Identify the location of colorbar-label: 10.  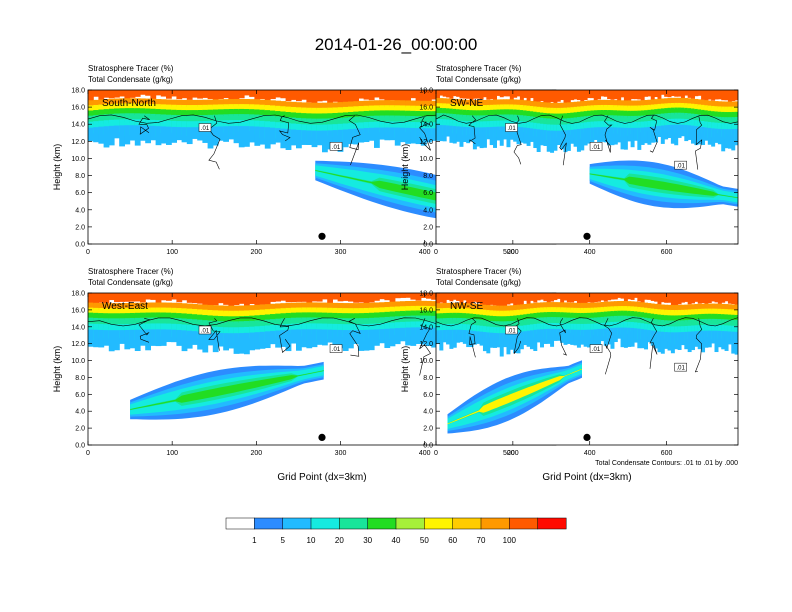
(311, 540).